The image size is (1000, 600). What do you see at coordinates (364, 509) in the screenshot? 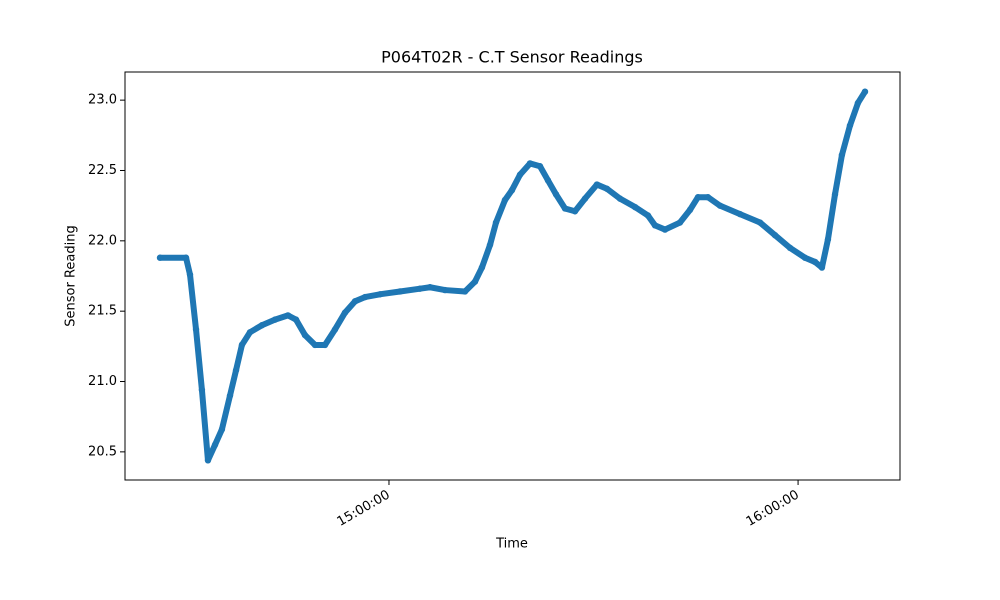
I see `x-tick-label: 15:00:00` at bounding box center [364, 509].